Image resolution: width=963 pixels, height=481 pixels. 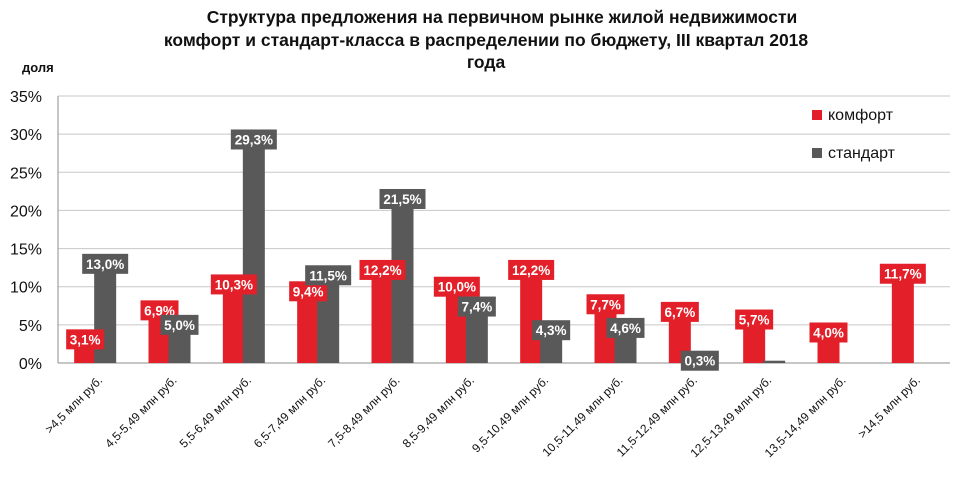 I want to click on data-label: 10,3%, so click(x=234, y=284).